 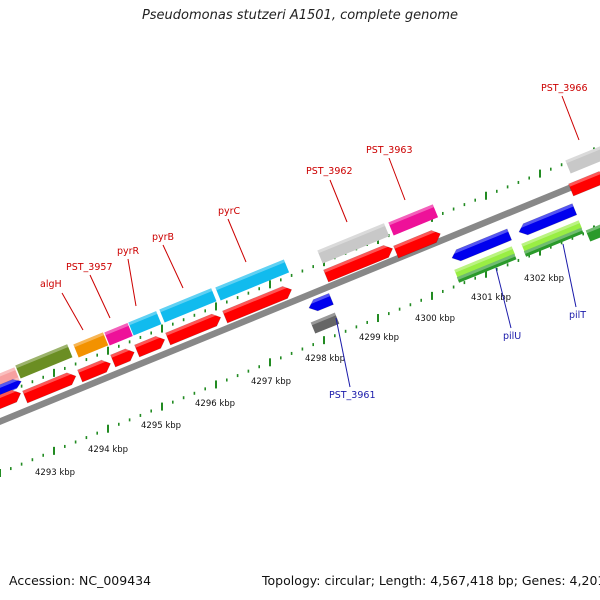 I want to click on gene-lime-2-shine, so click(x=550, y=233).